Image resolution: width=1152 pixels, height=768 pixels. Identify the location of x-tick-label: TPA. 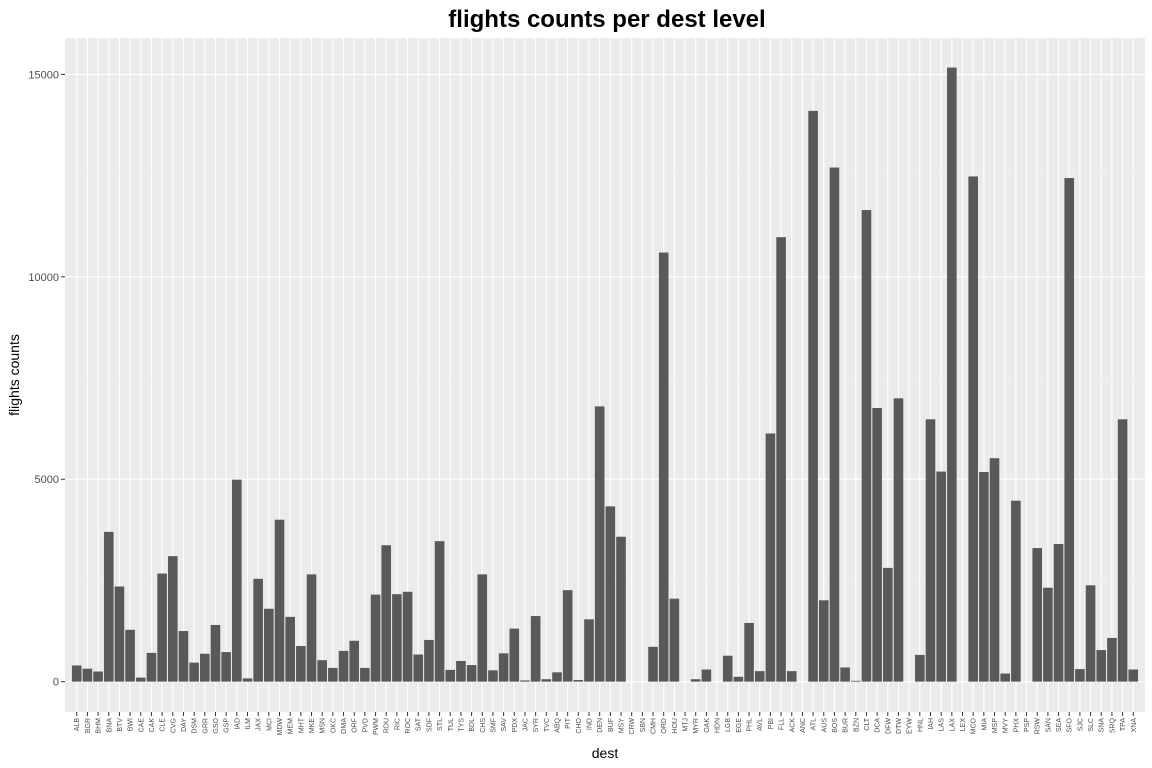
(1123, 724).